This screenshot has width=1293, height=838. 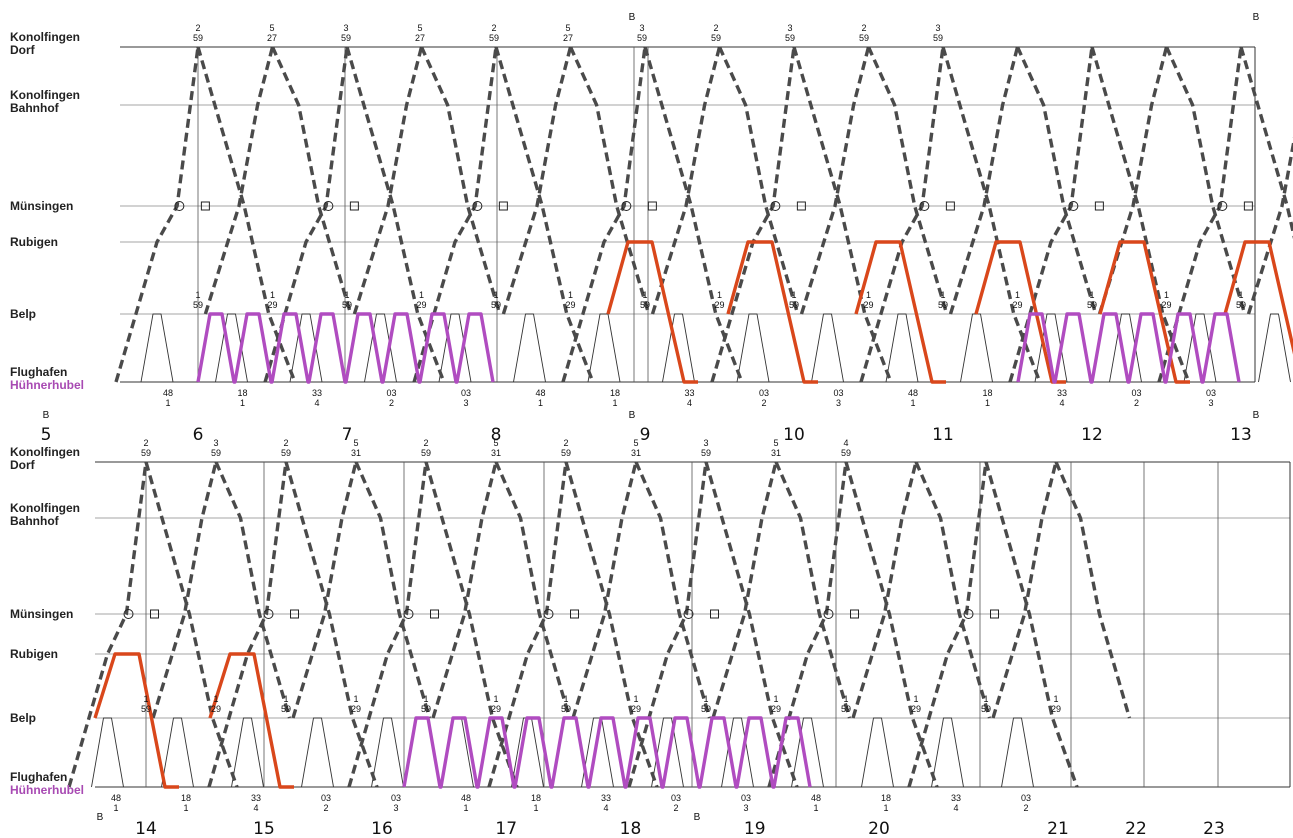 I want to click on minute-label: 27, so click(x=568, y=38).